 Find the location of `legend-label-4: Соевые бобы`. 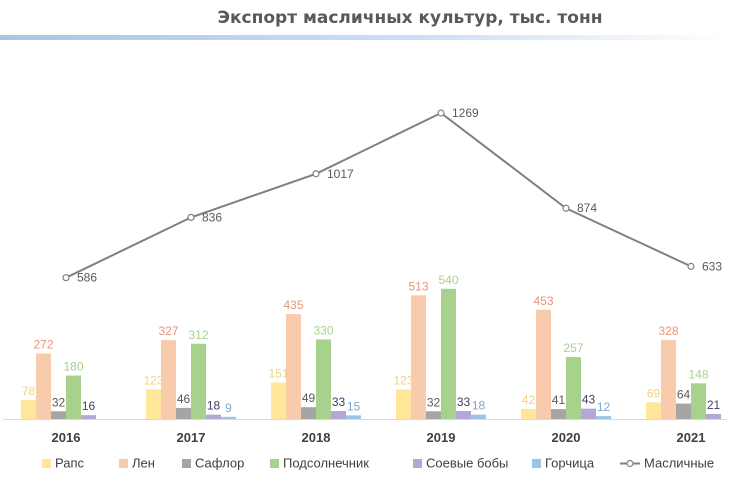

legend-label-4: Соевые бобы is located at coordinates (467, 463).